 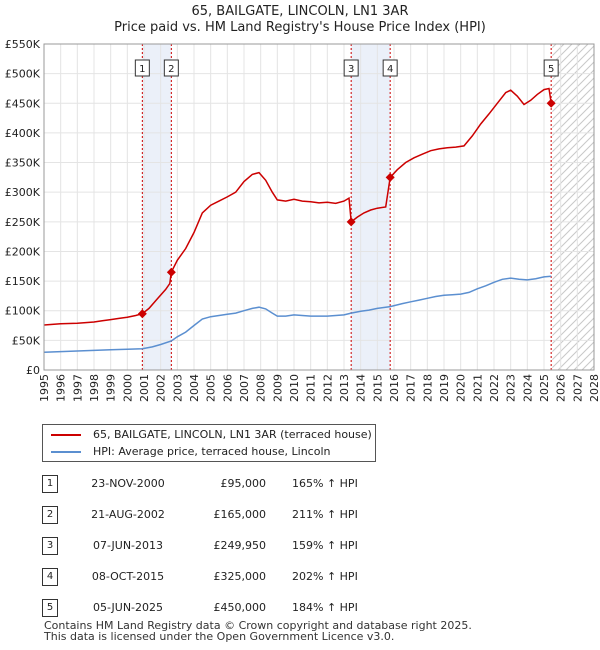 I want to click on x-tick-label: 2000, so click(x=127, y=388).